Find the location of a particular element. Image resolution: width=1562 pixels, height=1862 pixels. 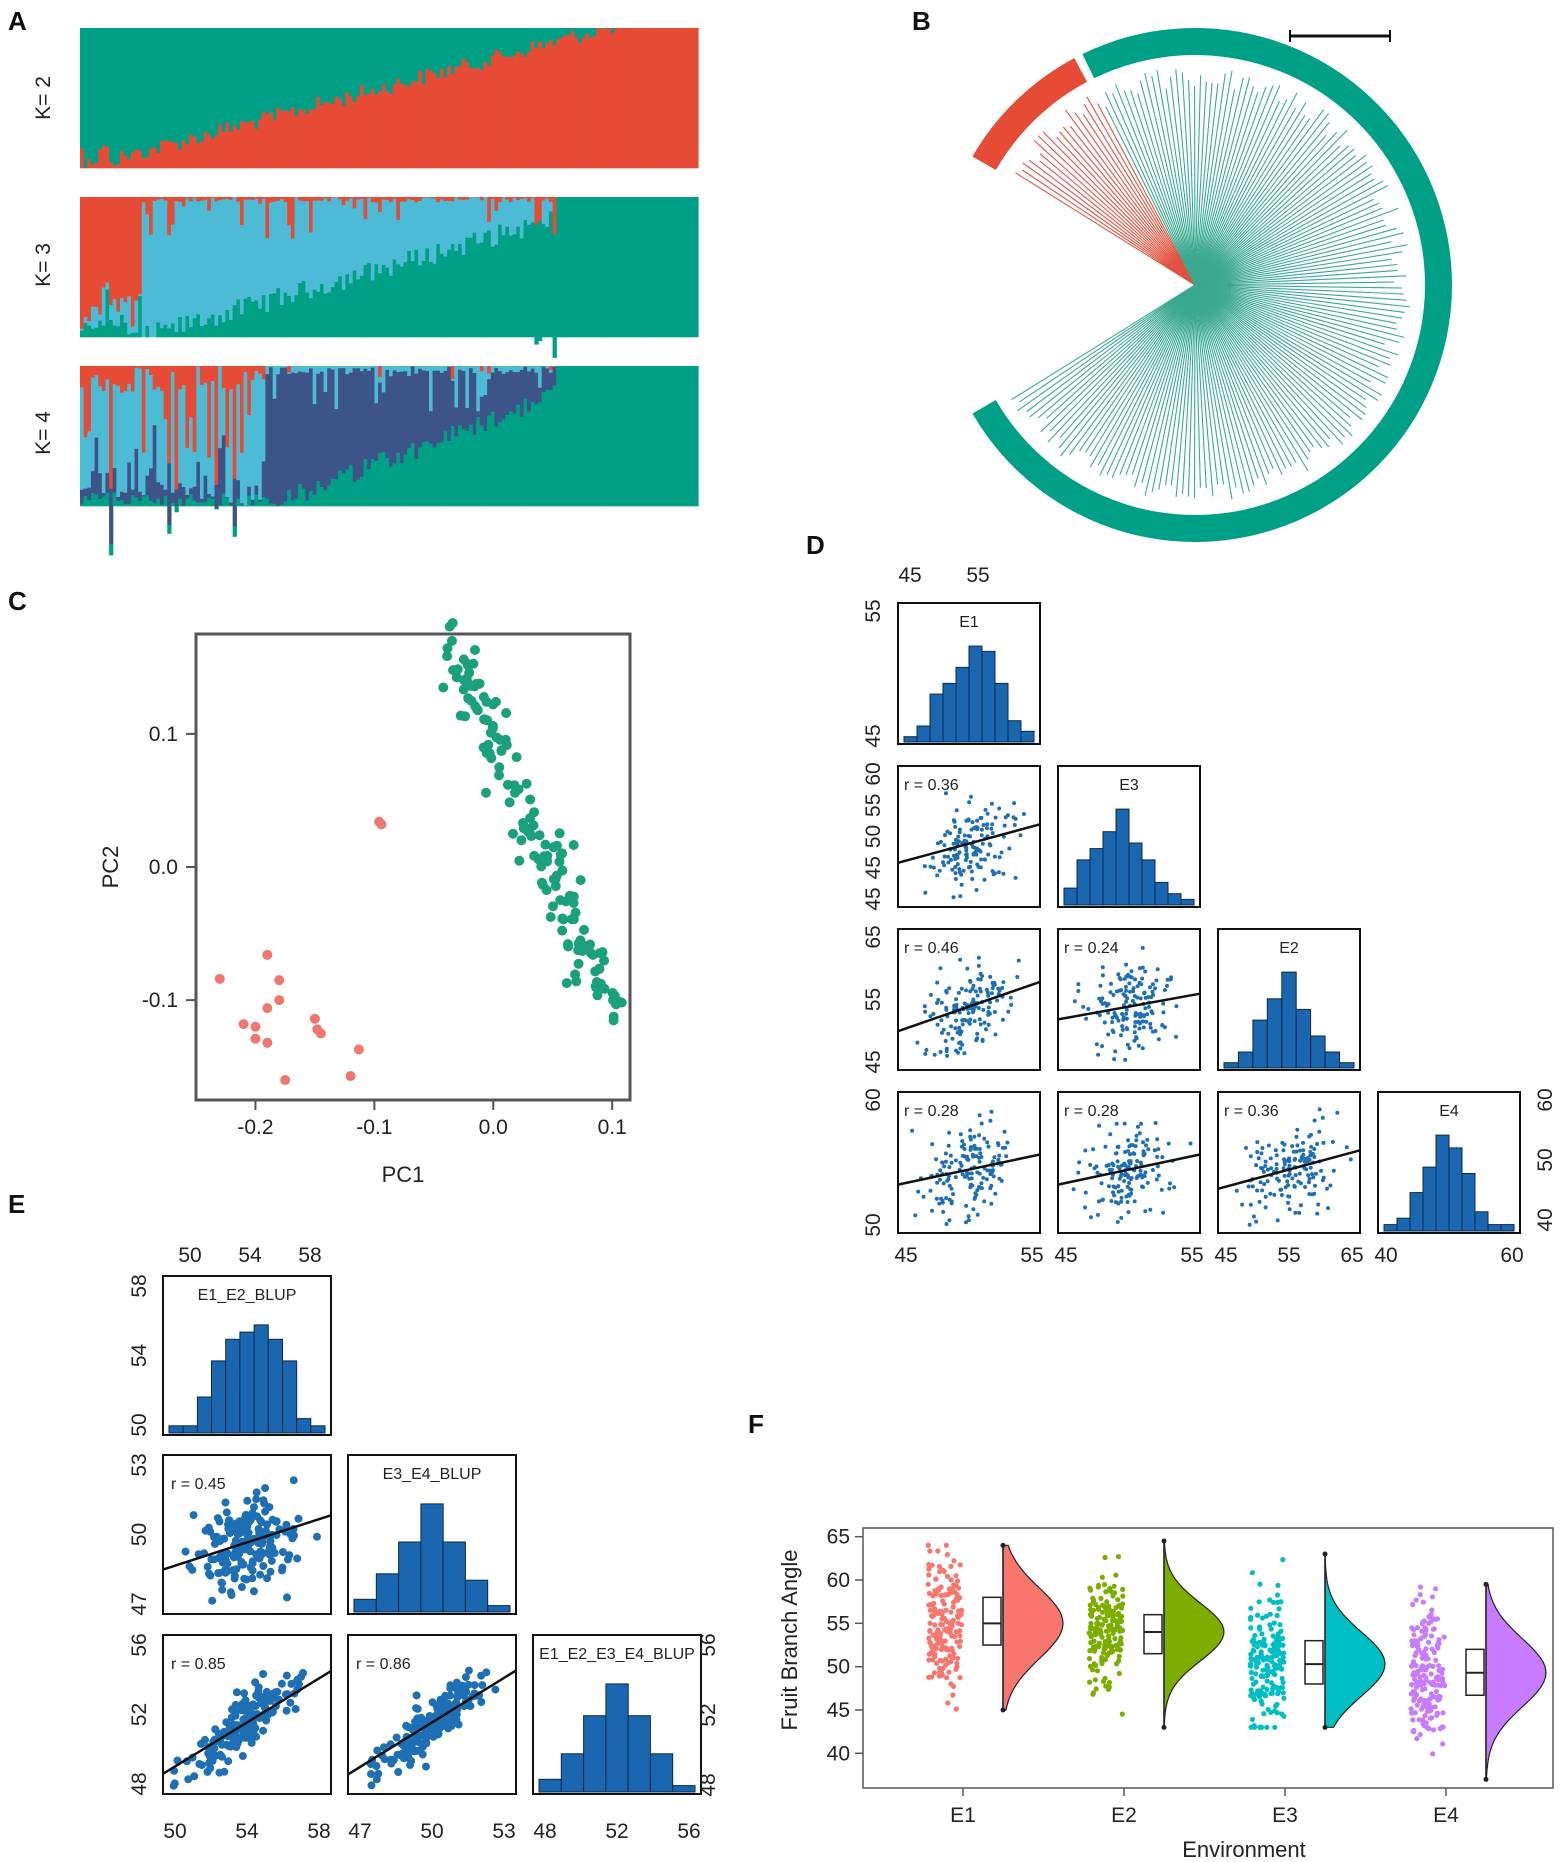

top-tick-label: 58 is located at coordinates (309, 1255).